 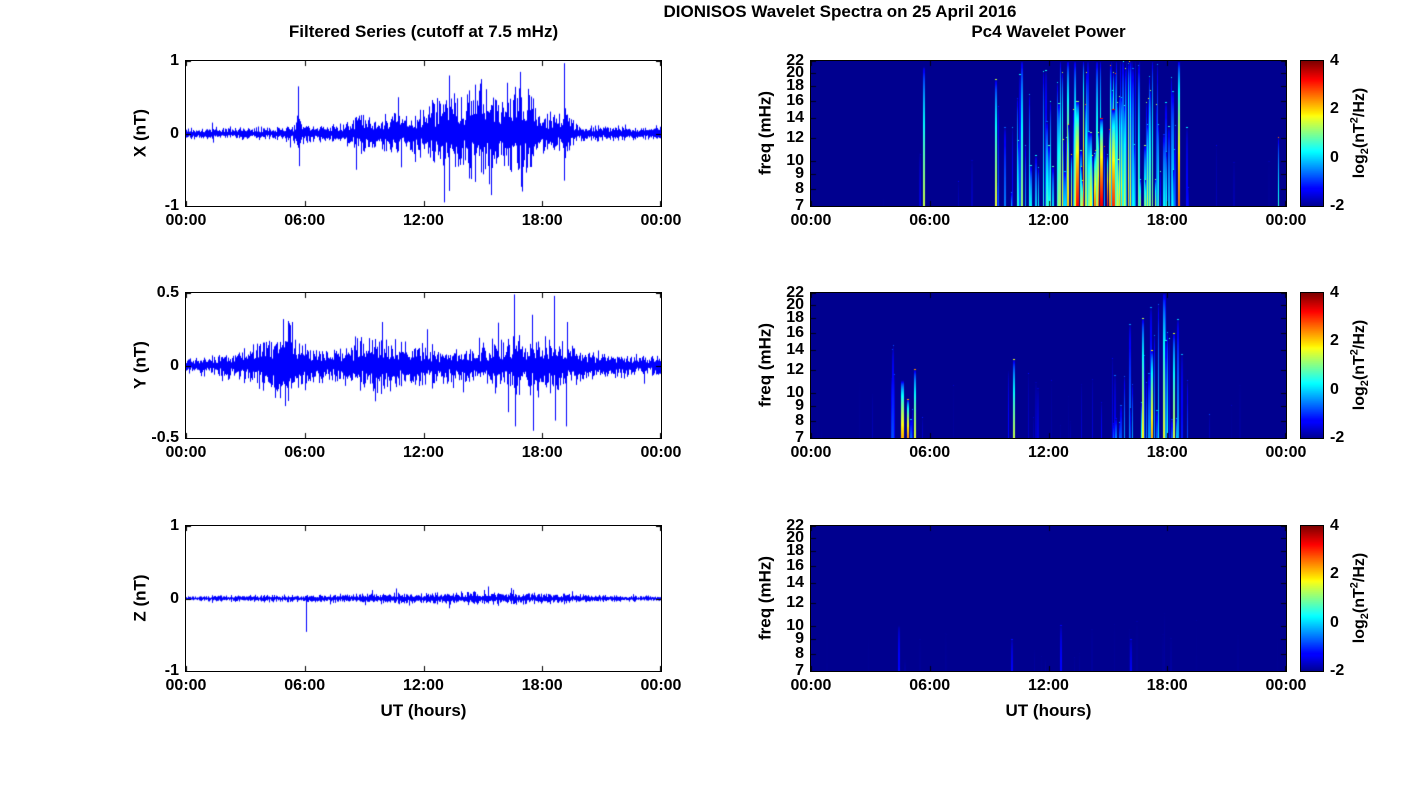 What do you see at coordinates (157, 133) in the screenshot?
I see `x-series-yaxis-ticks: 1 0 -1` at bounding box center [157, 133].